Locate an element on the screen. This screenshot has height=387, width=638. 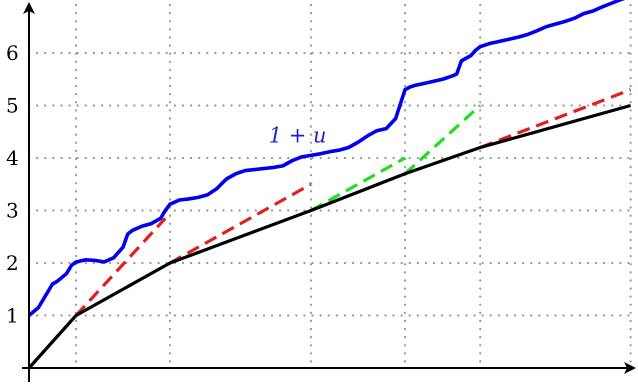
y-tick-label: 6 is located at coordinates (12, 53).